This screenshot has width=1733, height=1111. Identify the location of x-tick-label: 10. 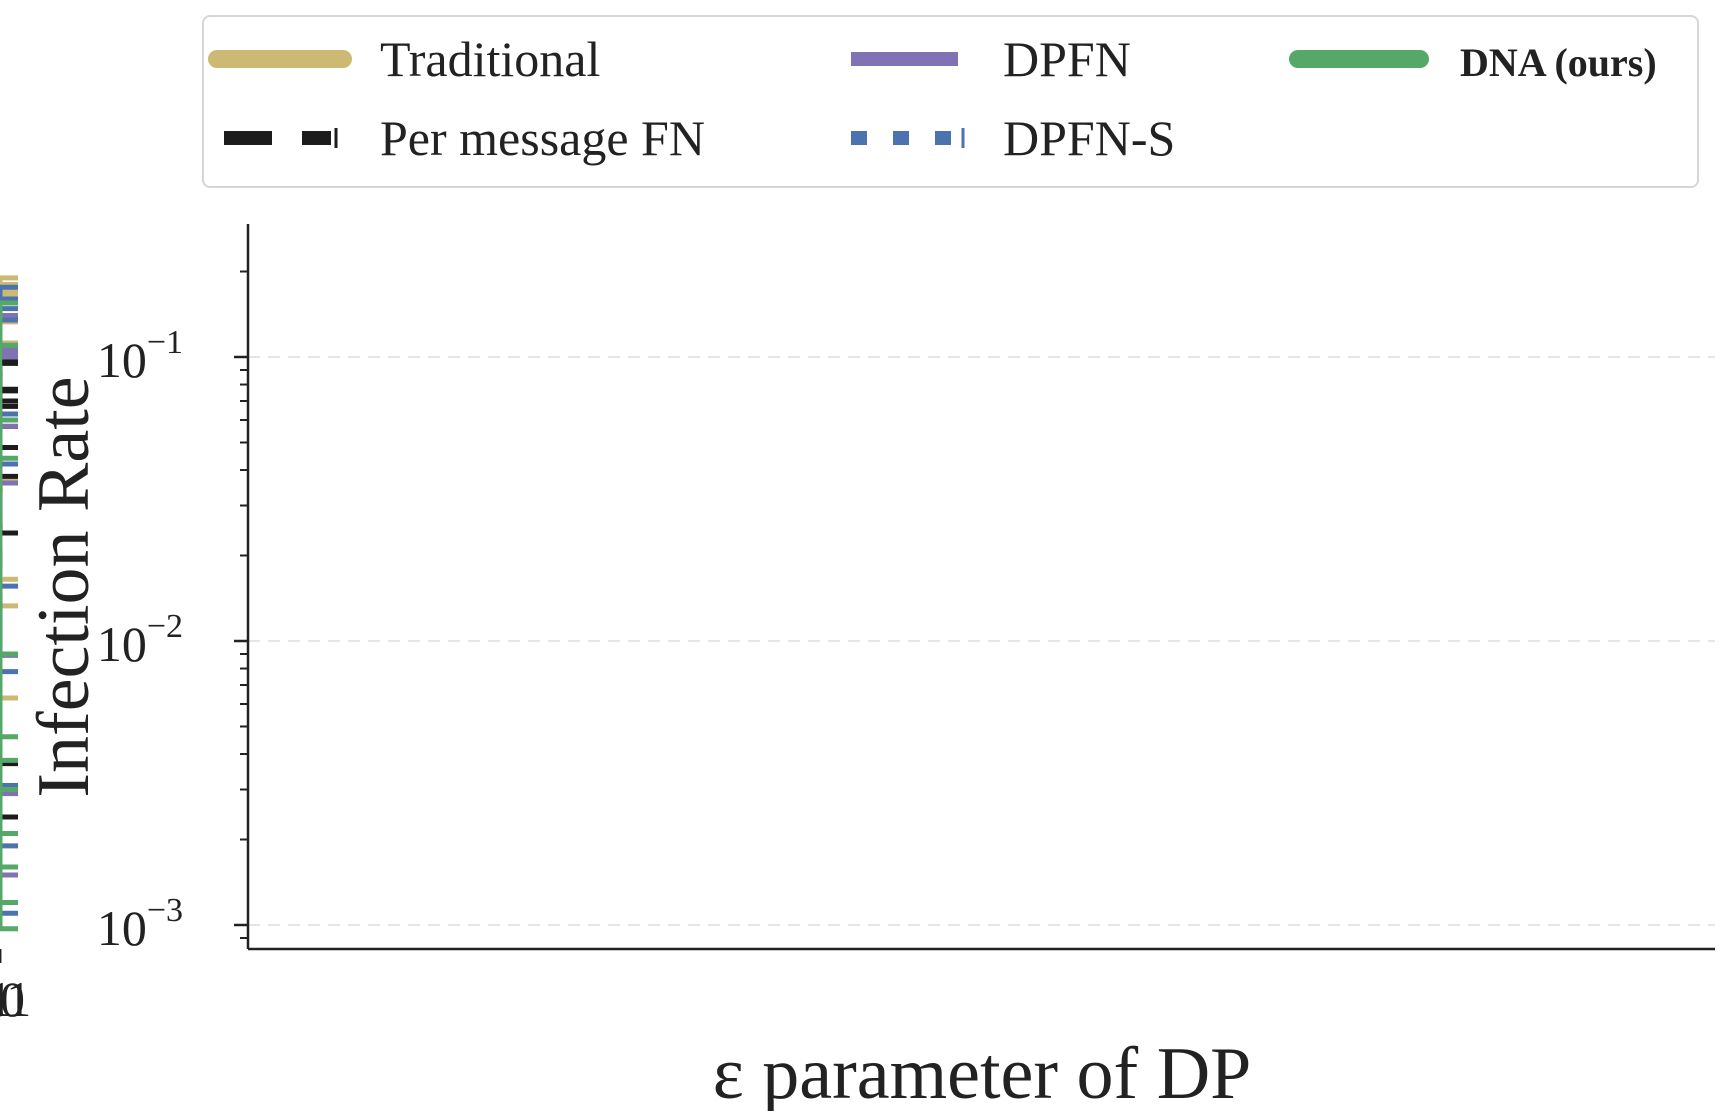
(12, 999).